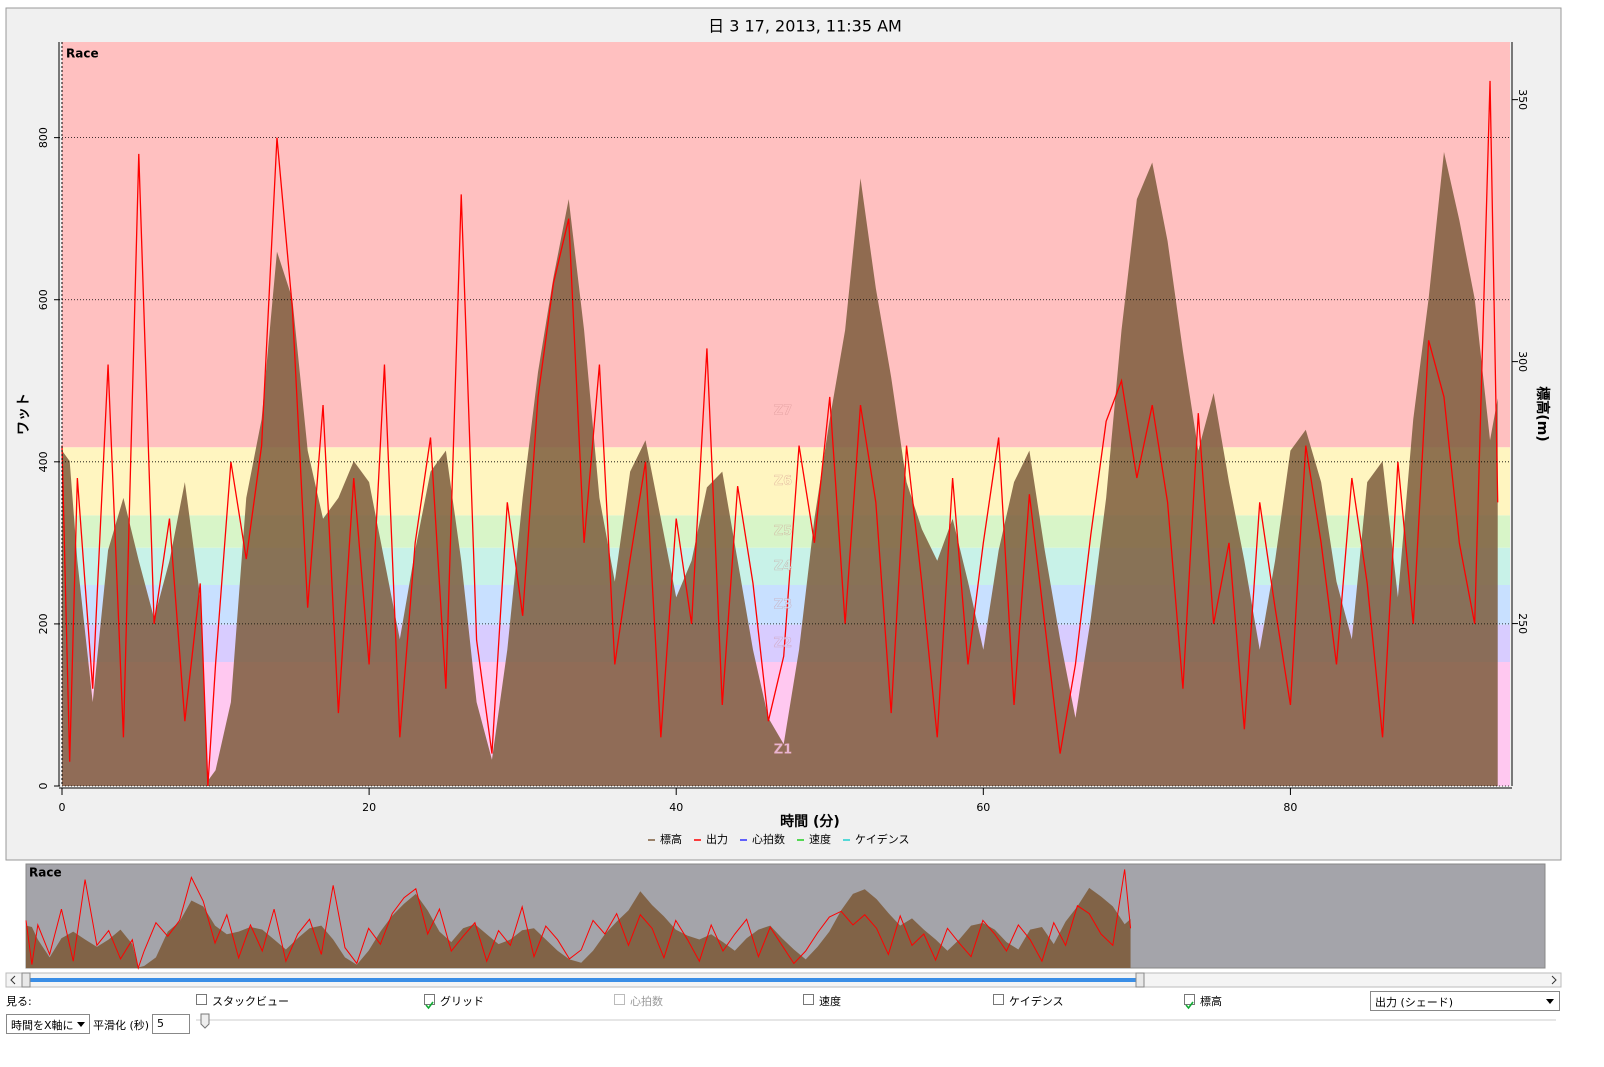 Image resolution: width=1604 pixels, height=1067 pixels. What do you see at coordinates (43, 786) in the screenshot?
I see `y-tick-label: 0` at bounding box center [43, 786].